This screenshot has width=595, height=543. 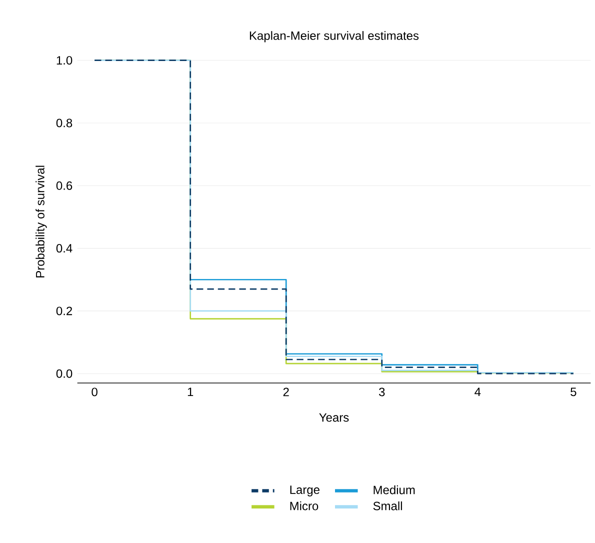 What do you see at coordinates (334, 36) in the screenshot?
I see `chart-title: Kaplan-Meier survival estimates` at bounding box center [334, 36].